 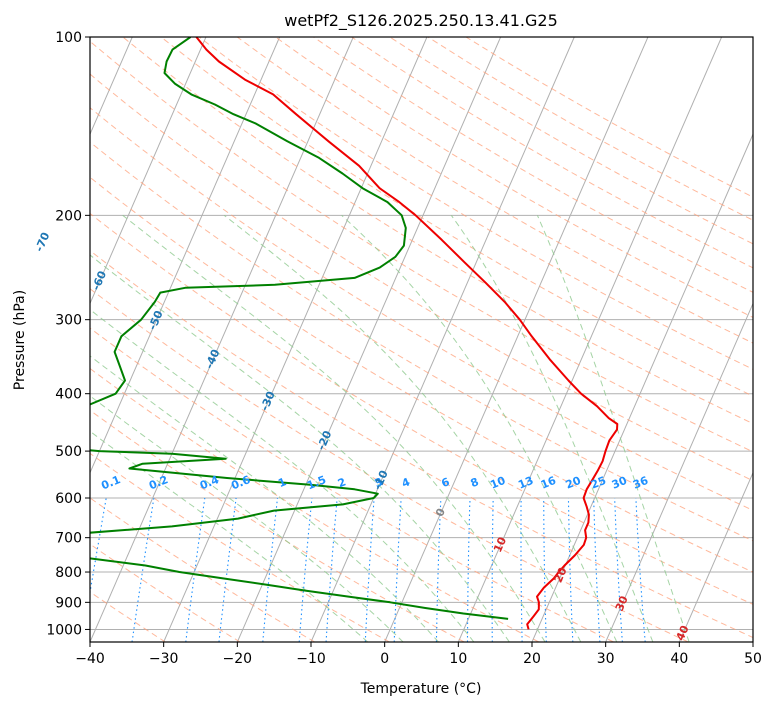 I want to click on y-tick-label: 800, so click(x=68, y=573).